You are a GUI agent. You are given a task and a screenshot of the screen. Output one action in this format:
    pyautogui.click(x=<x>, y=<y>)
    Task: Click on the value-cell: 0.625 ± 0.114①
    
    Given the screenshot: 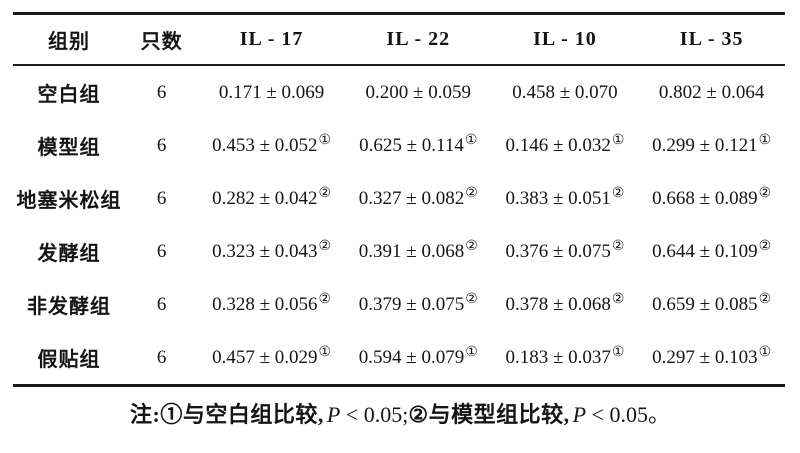 What is the action you would take?
    pyautogui.click(x=418, y=145)
    